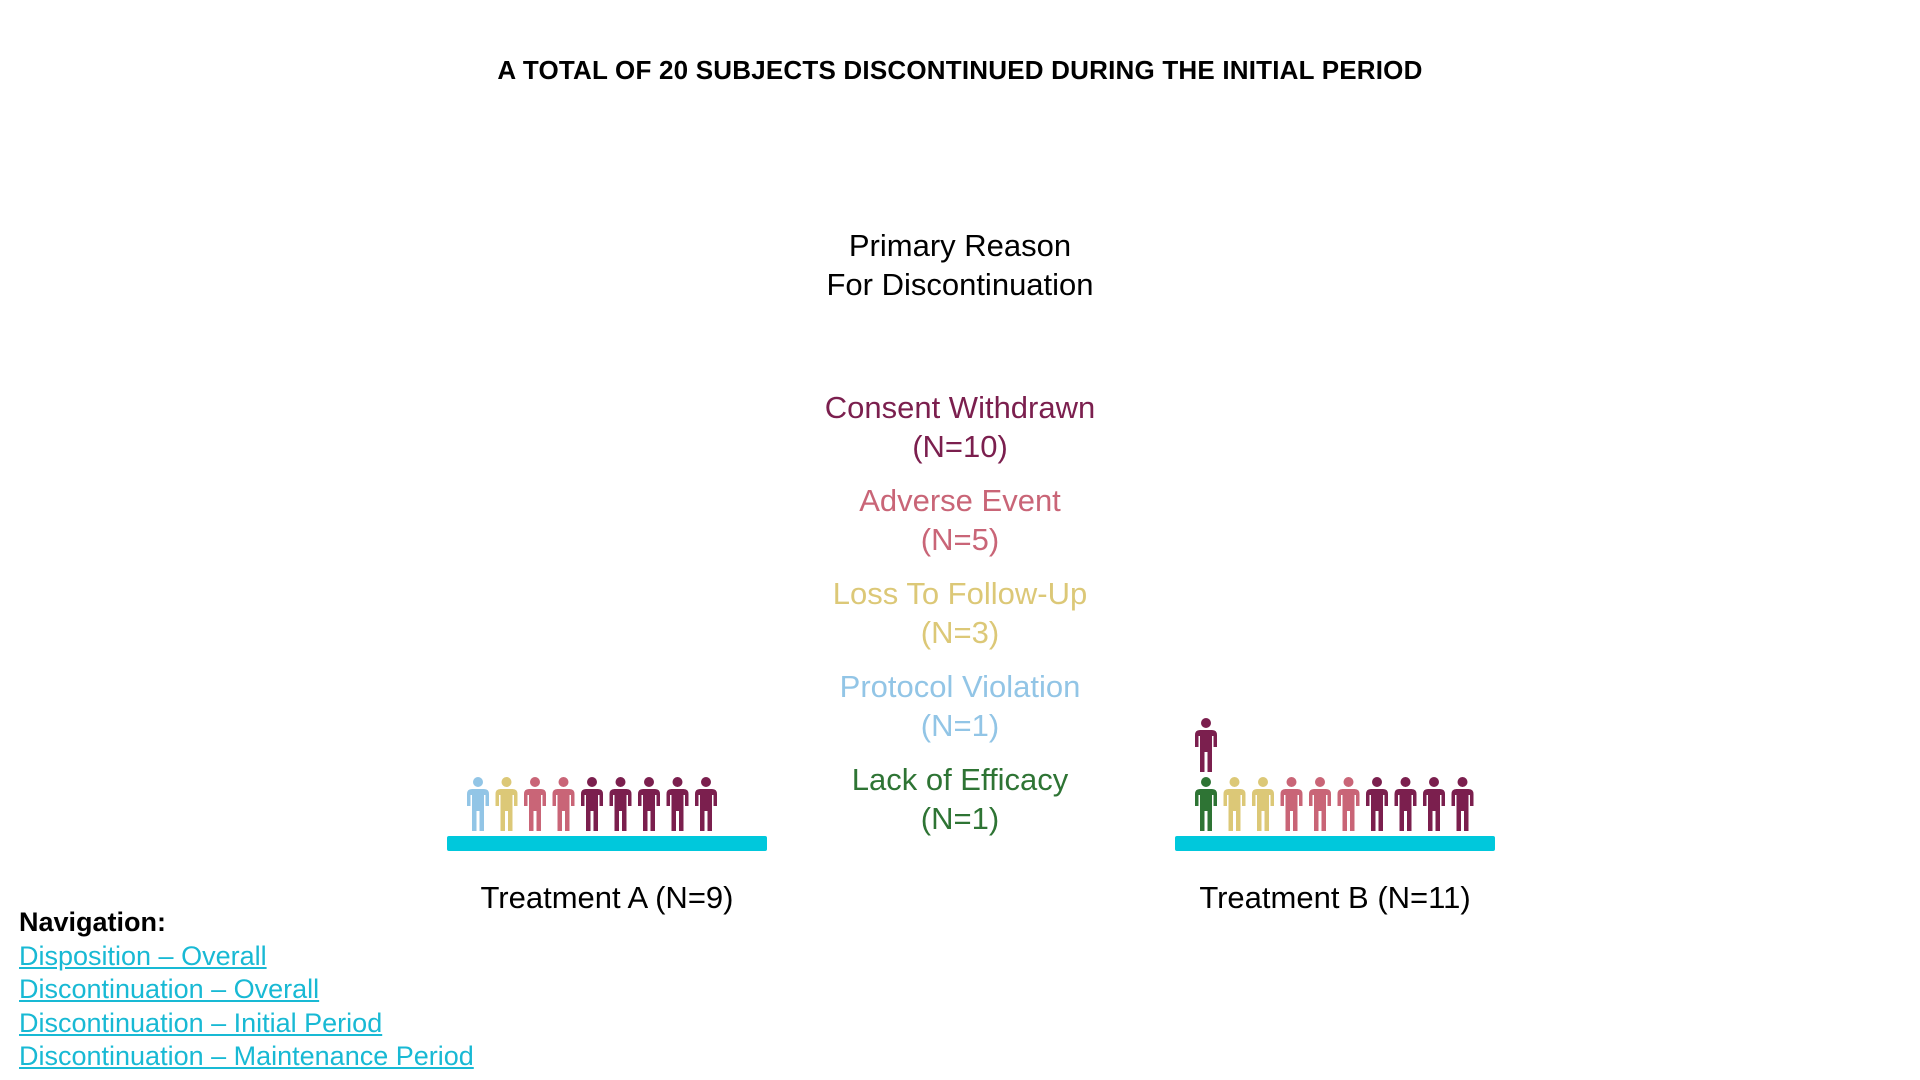  Describe the element at coordinates (143, 955) in the screenshot. I see `nav-link-disposition-overall: Disposition – Overall` at that location.